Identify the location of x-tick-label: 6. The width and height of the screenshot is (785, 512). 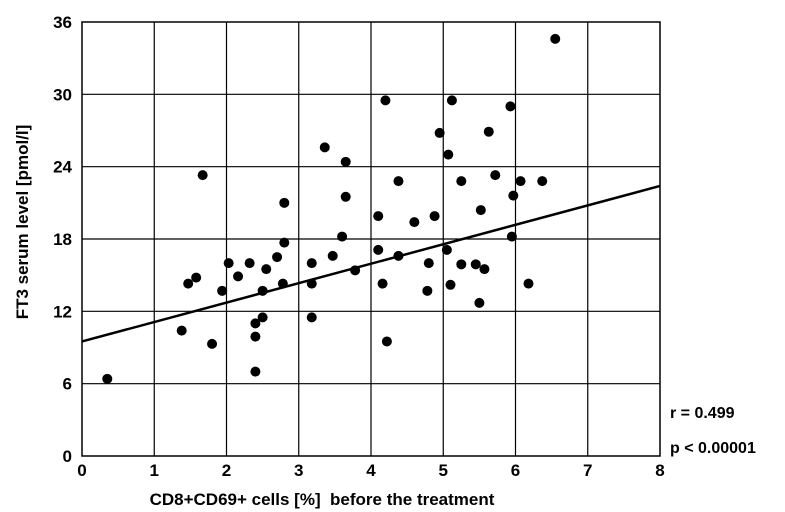
(515, 470).